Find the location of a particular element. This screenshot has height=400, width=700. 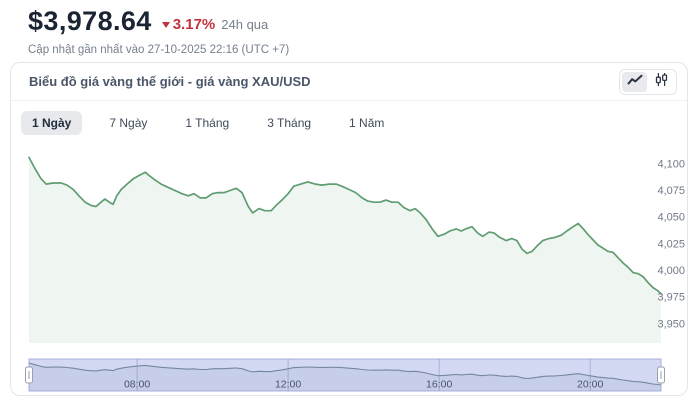

chart-type-toggle is located at coordinates (648, 81).